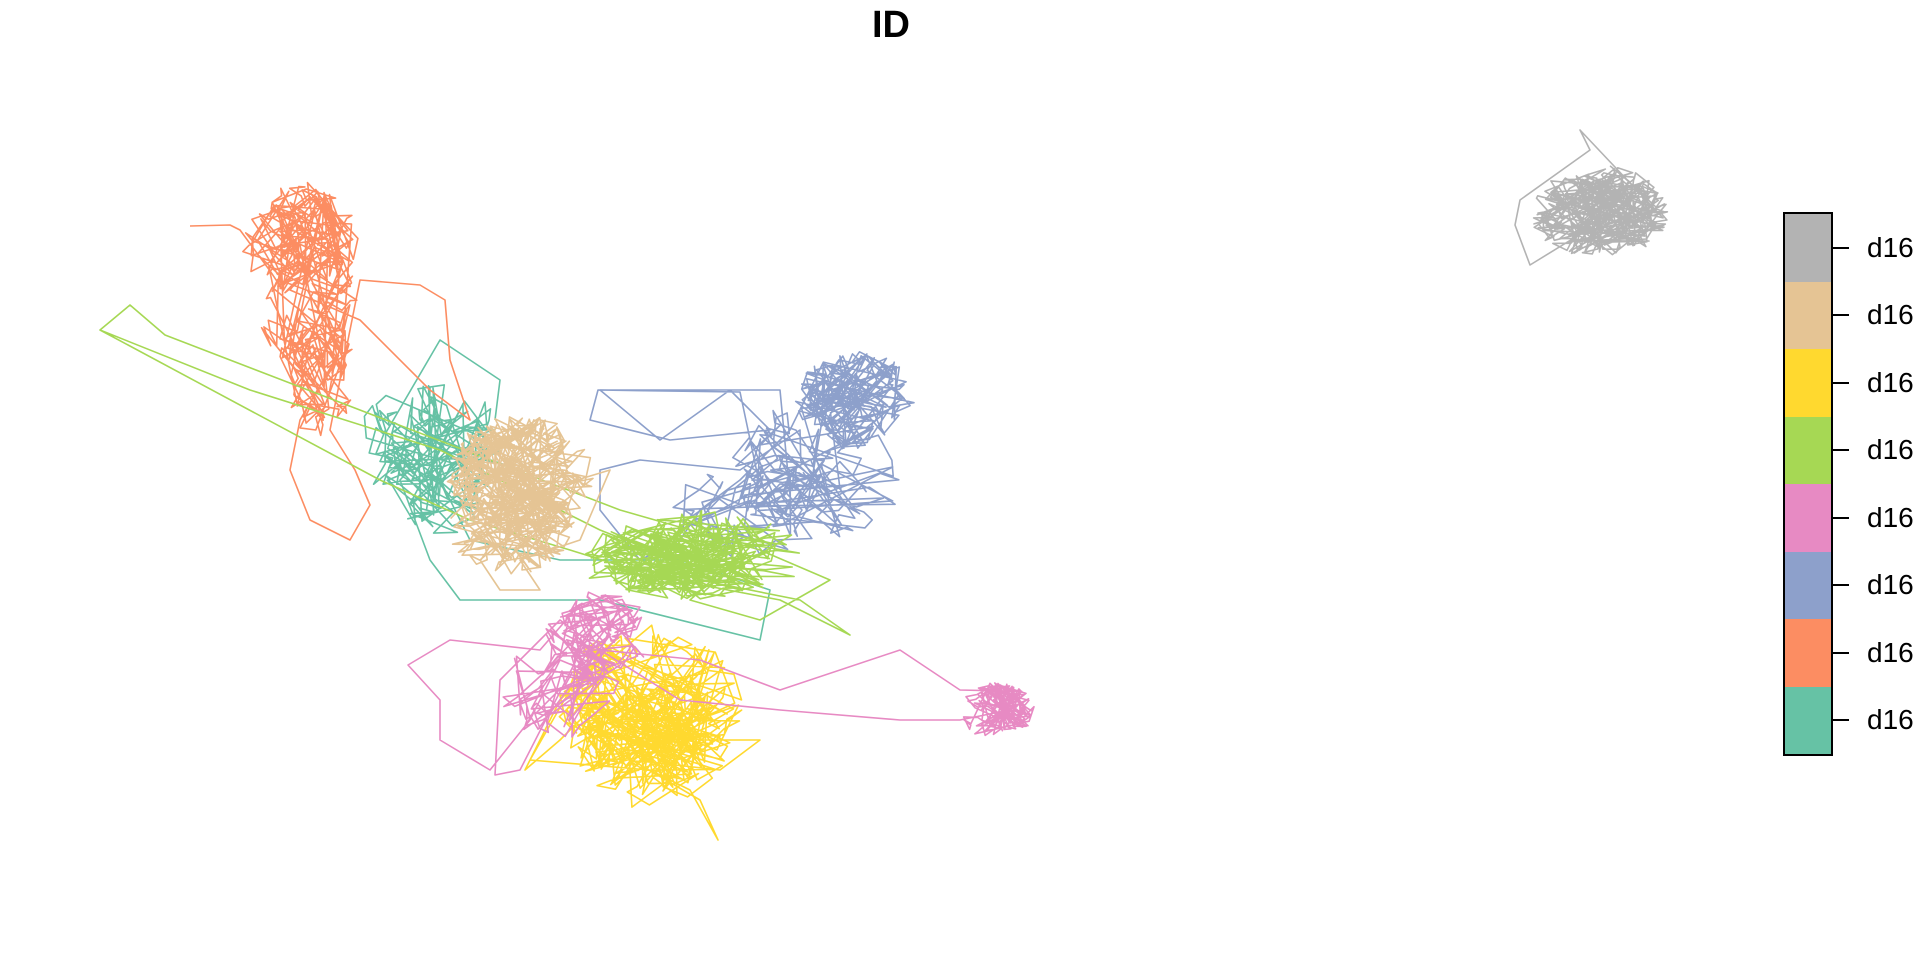 This screenshot has width=1920, height=960. I want to click on track-yellow, so click(642, 732).